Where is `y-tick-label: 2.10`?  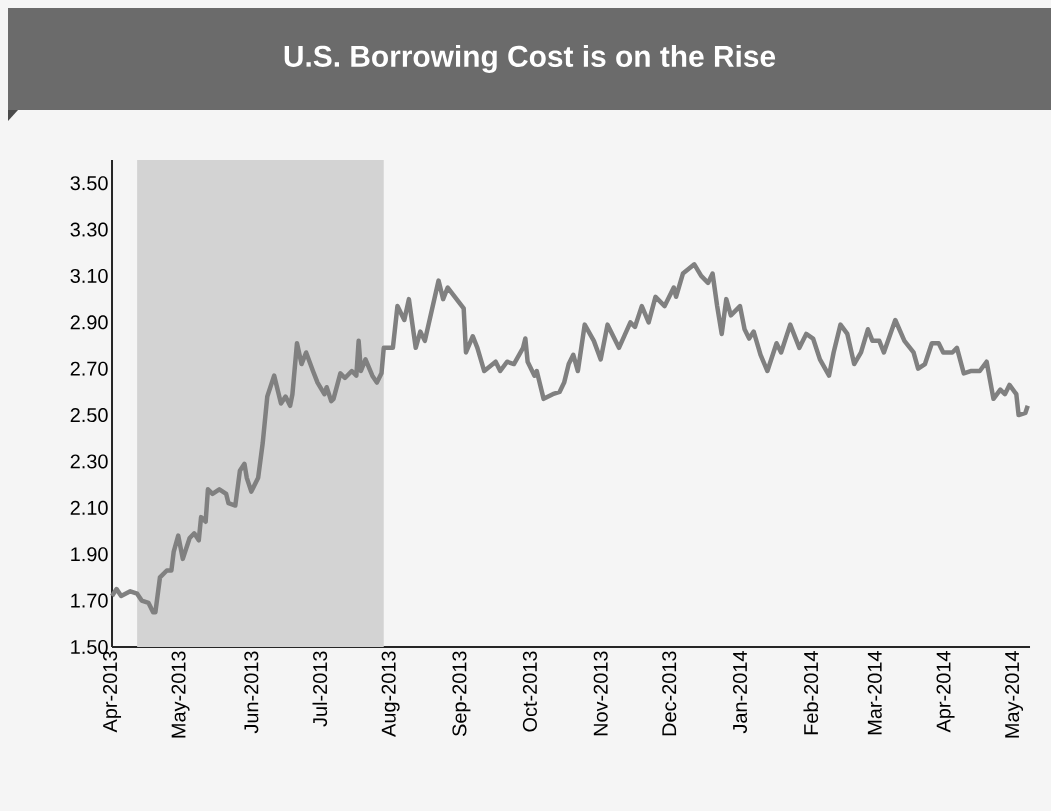 y-tick-label: 2.10 is located at coordinates (89, 507).